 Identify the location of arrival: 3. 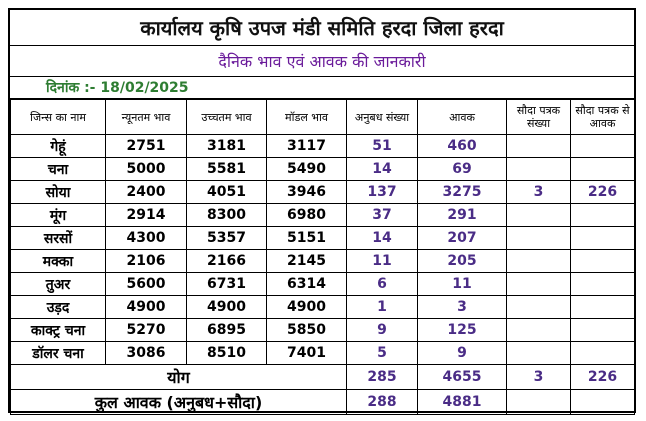
(462, 307).